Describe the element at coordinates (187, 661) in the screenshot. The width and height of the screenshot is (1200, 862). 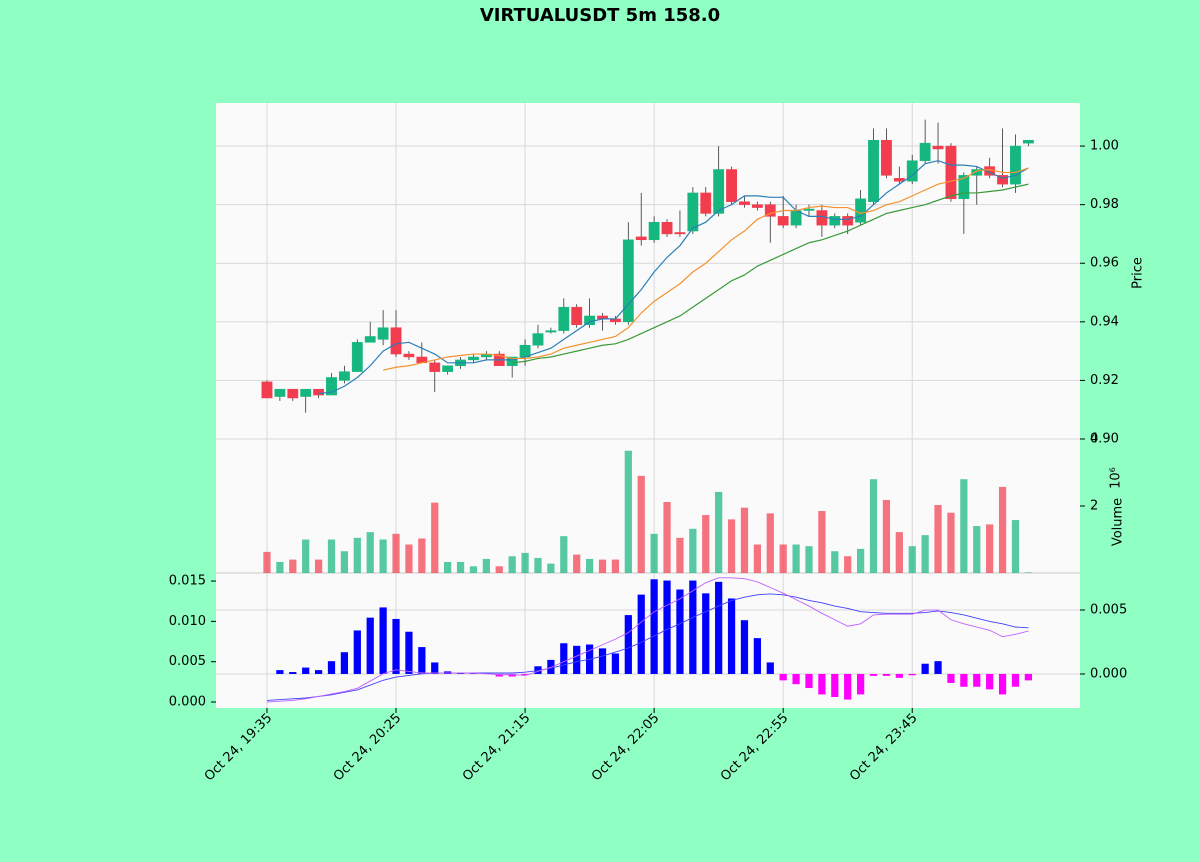
I see `y-tick-label: 0.005` at that location.